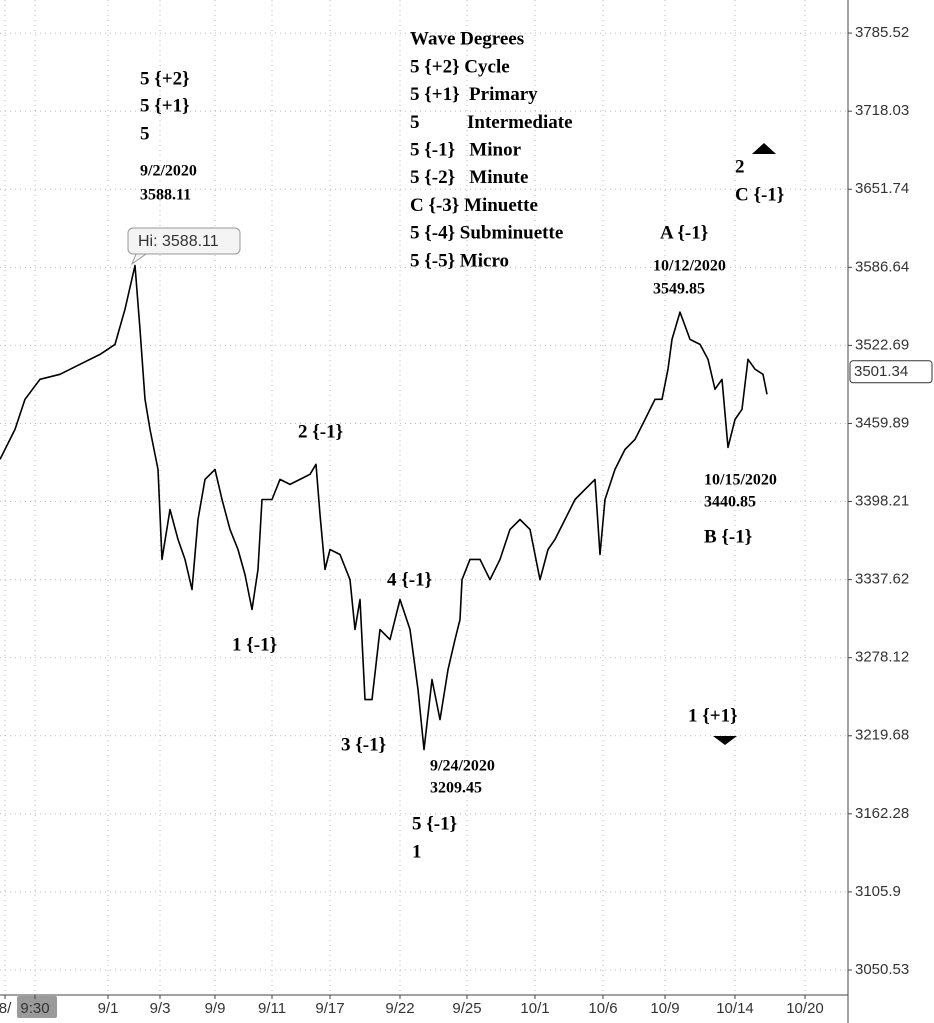 This screenshot has height=1023, width=934. Describe the element at coordinates (329, 1008) in the screenshot. I see `x-tick-label: 9/17` at that location.